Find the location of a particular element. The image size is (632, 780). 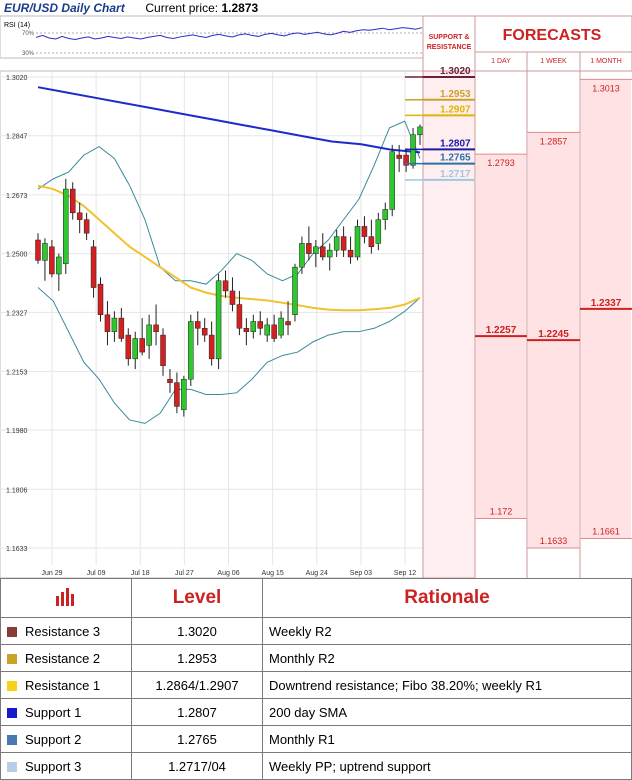

sr-level: 1.2765 is located at coordinates (440, 159).